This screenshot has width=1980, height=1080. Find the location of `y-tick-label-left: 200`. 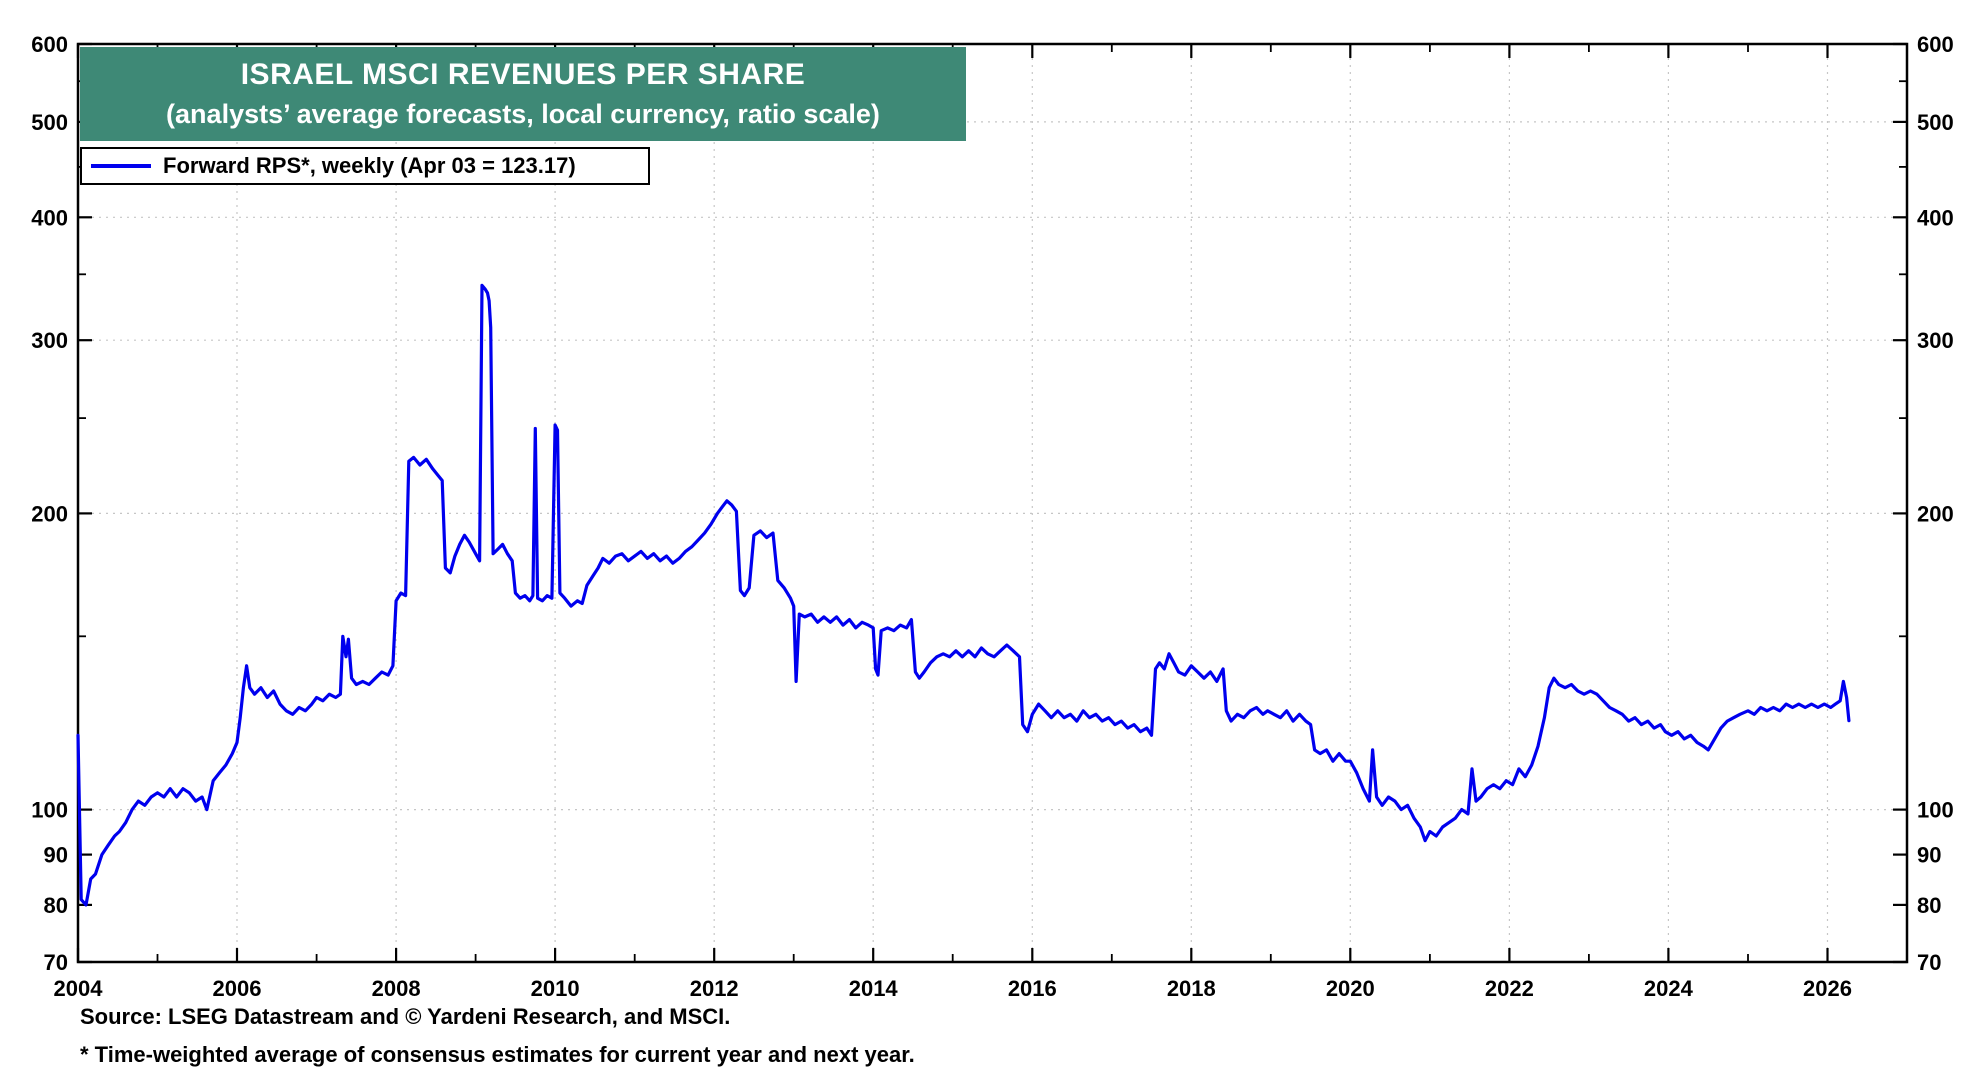

y-tick-label-left: 200 is located at coordinates (49, 513).